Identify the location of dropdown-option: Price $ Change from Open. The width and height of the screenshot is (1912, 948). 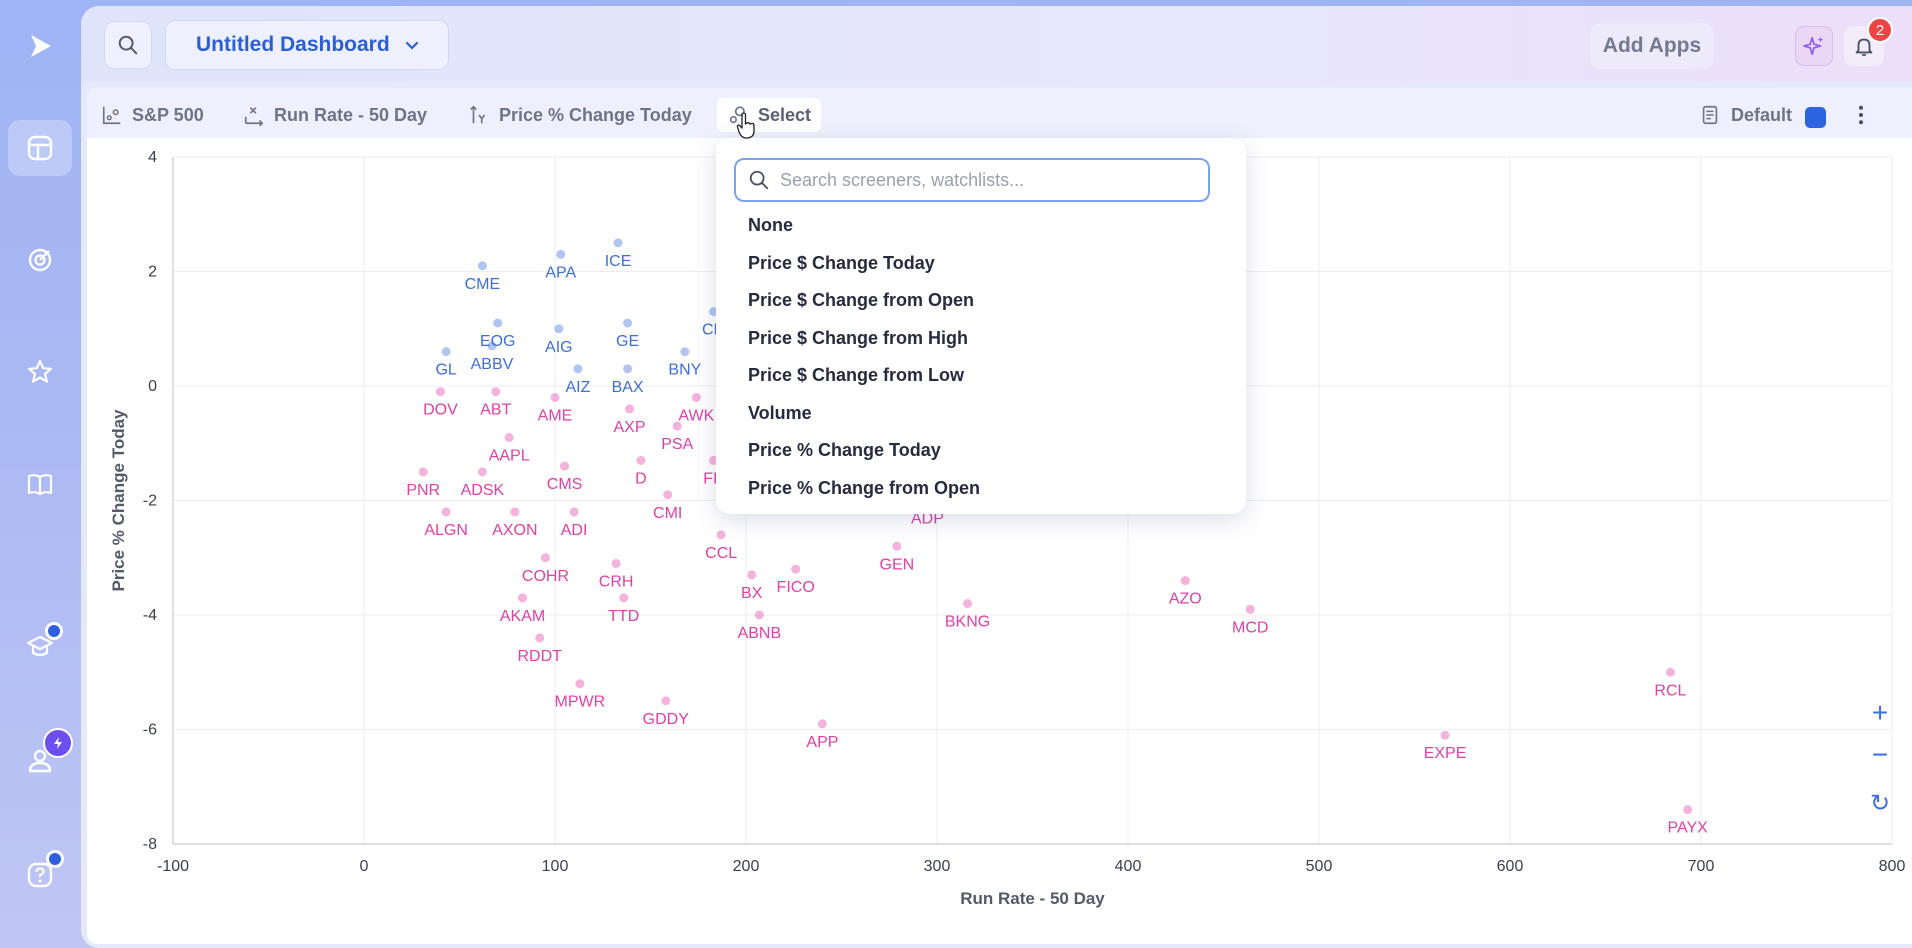
(861, 300).